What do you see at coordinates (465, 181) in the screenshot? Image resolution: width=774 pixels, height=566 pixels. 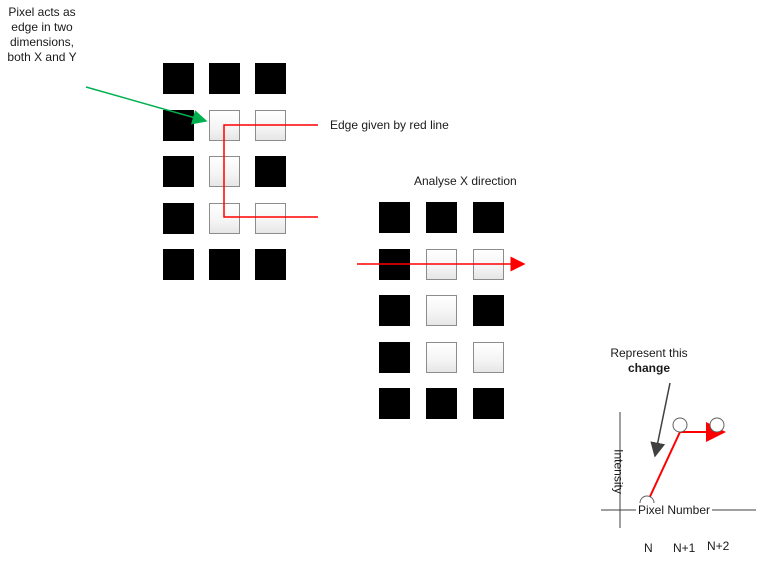 I see `analyse-x-label: Analyse X direction` at bounding box center [465, 181].